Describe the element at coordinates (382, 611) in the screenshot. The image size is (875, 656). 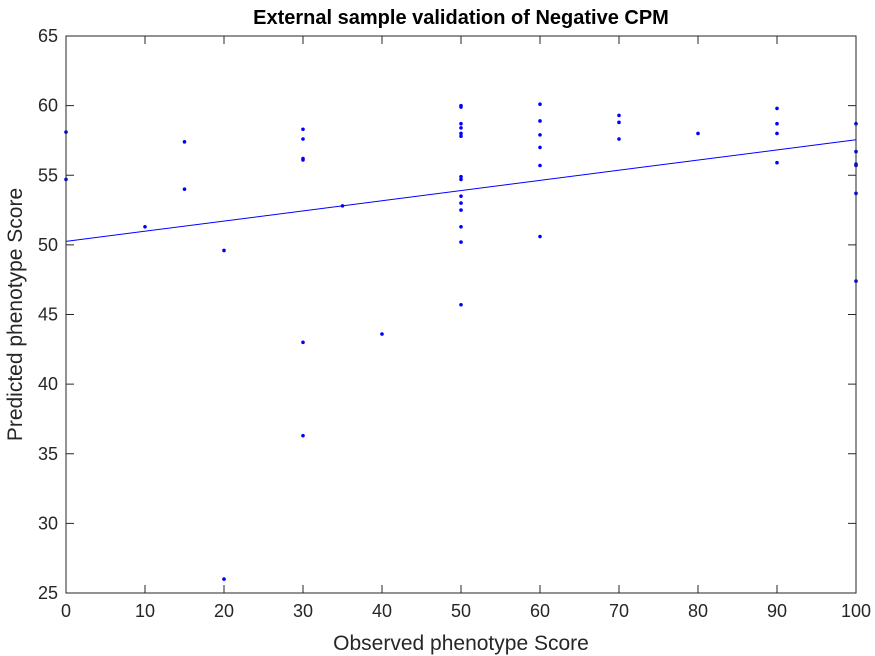
I see `x-tick-label: 40` at that location.